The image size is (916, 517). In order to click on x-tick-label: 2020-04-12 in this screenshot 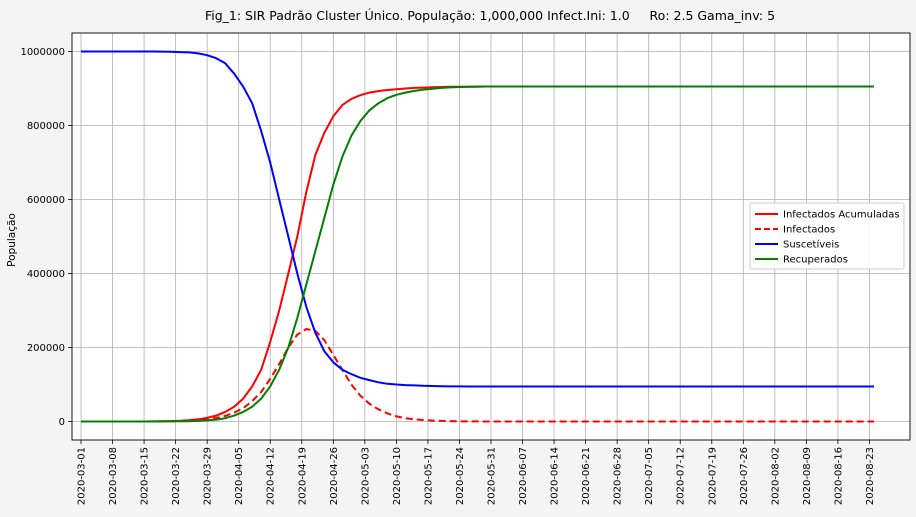, I will do `click(271, 476)`.